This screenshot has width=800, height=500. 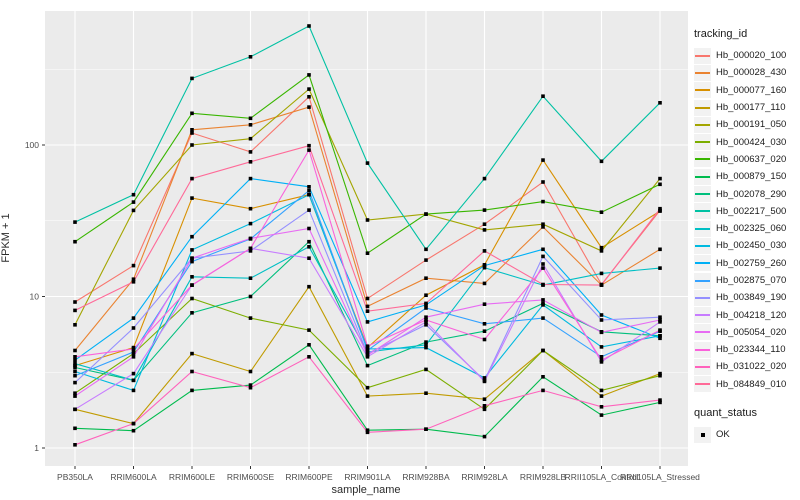 I want to click on legend-item-Hb_000879_150: Hb_000879_150, so click(x=747, y=176).